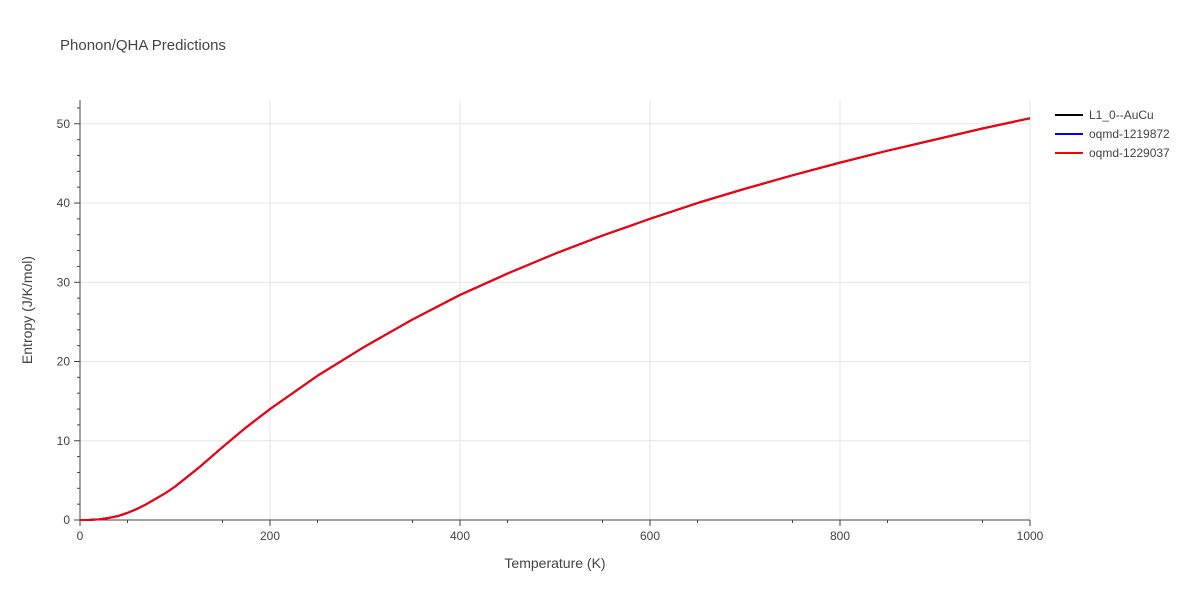 The image size is (1200, 600). What do you see at coordinates (64, 124) in the screenshot?
I see `y-tick-label: 50` at bounding box center [64, 124].